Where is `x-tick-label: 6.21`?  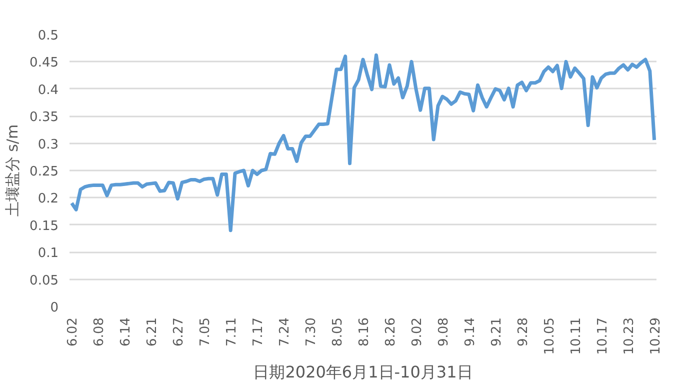
x-tick-label: 6.21 is located at coordinates (152, 331).